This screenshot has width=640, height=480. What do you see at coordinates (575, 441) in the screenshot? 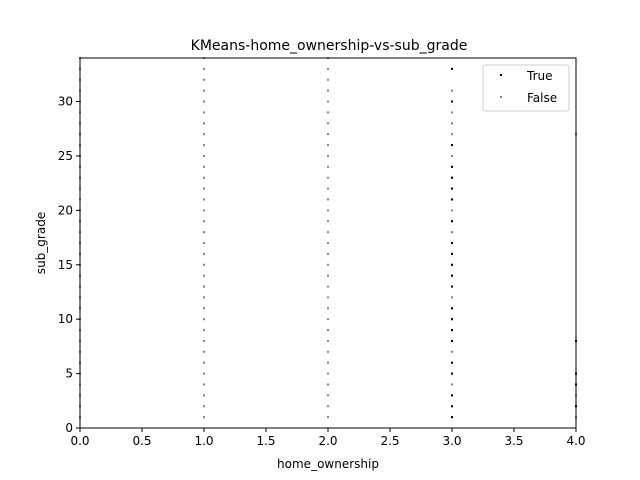
I see `x-tick-label-8: 4.0` at bounding box center [575, 441].